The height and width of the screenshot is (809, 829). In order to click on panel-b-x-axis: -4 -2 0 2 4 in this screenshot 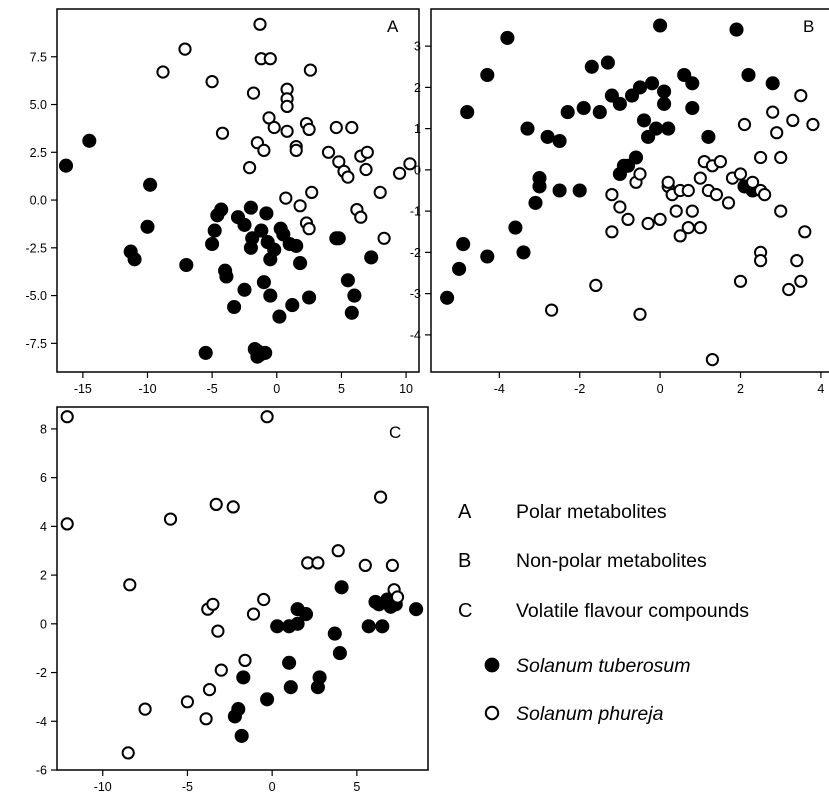, I will do `click(659, 384)`.